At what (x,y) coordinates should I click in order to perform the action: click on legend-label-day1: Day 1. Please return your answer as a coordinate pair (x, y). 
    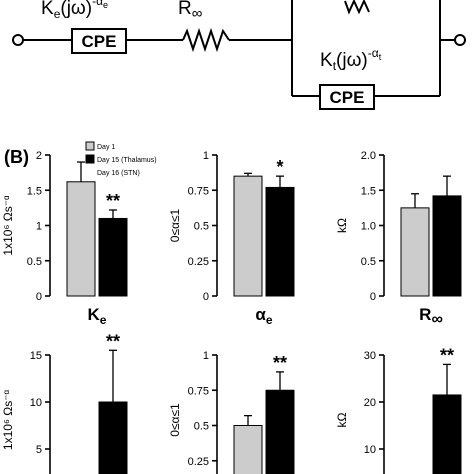
    Looking at the image, I should click on (106, 147).